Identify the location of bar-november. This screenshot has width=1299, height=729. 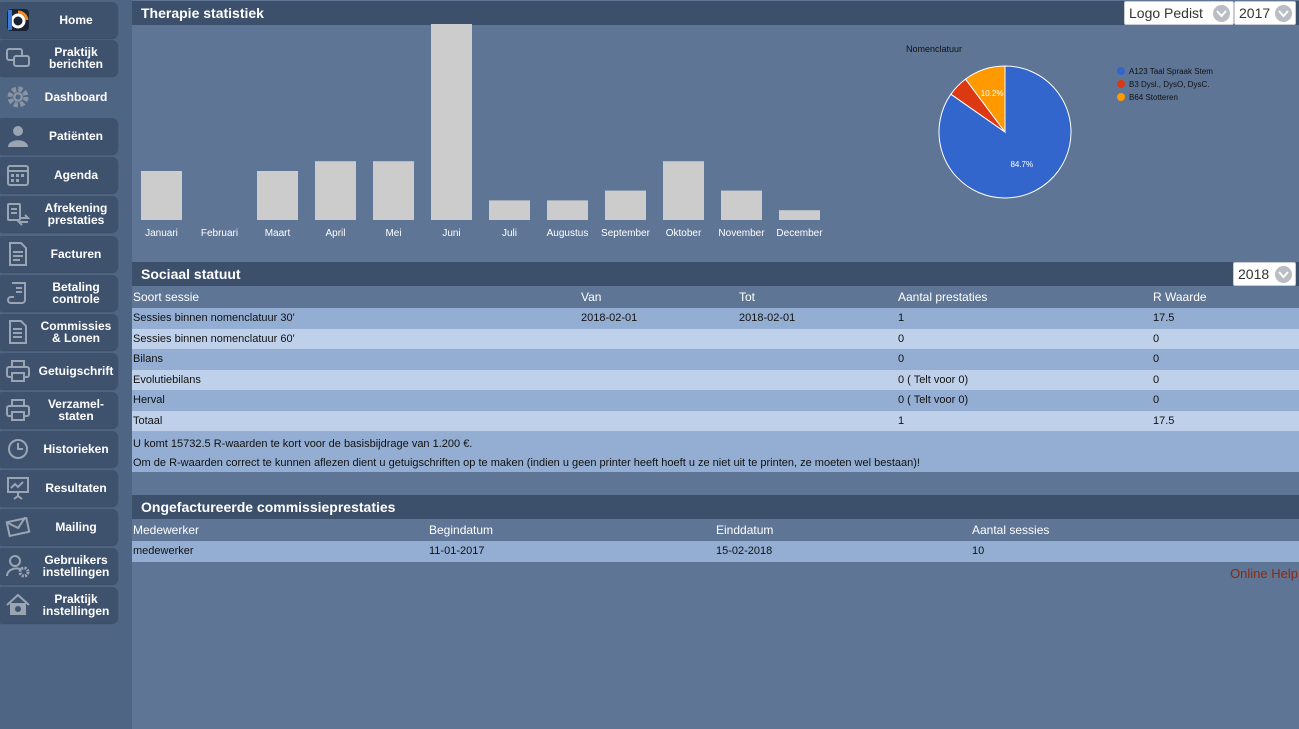
(741, 205).